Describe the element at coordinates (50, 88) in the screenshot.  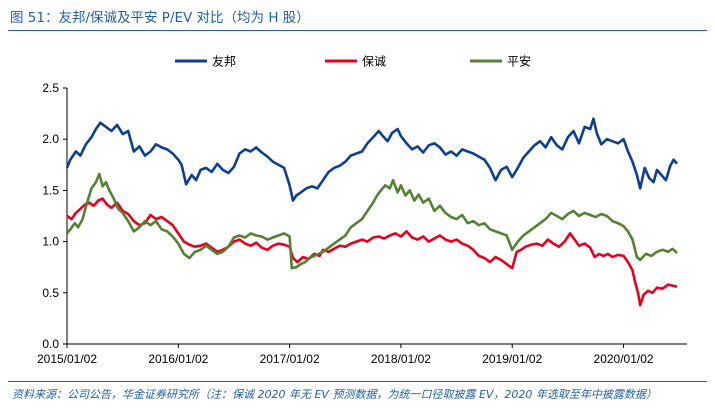
I see `y-tick-label: 2.5` at that location.